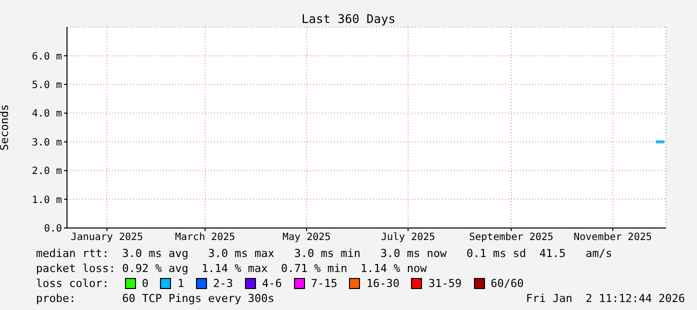 The height and width of the screenshot is (310, 697). Describe the element at coordinates (306, 238) in the screenshot. I see `x-tick-label: May 2025` at that location.